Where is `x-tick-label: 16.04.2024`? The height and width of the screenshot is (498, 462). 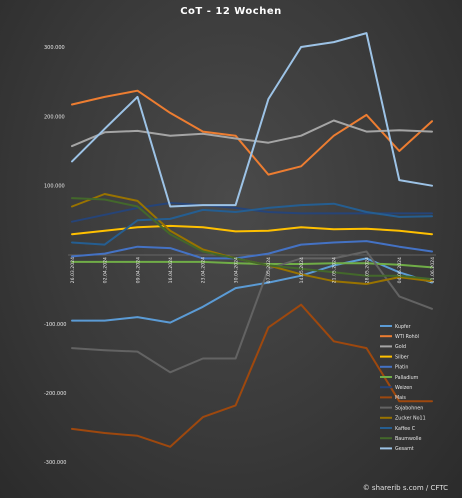
x-tick-label: 16.04.2024 is located at coordinates (171, 270).